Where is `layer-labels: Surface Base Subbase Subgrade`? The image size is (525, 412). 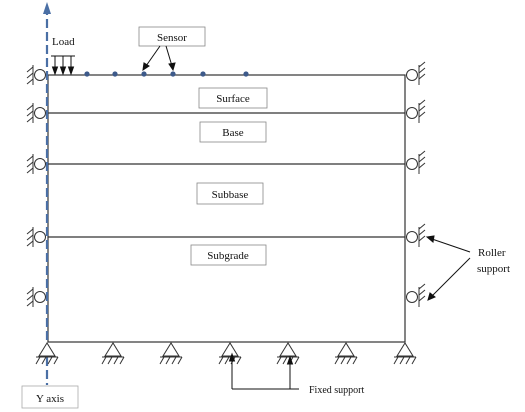 layer-labels: Surface Base Subbase Subgrade is located at coordinates (229, 176).